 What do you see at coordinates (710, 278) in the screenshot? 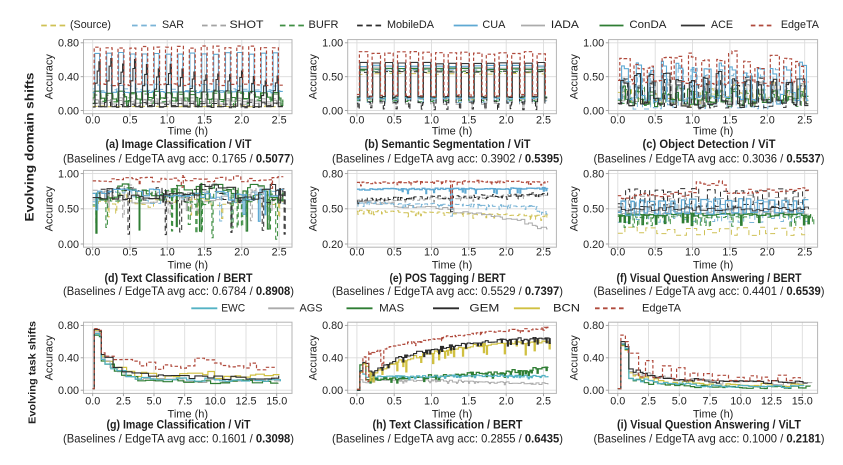
I see `svg-text:(f) Visual Question Answering: (f) Visual Question Answering / BERT` at bounding box center [710, 278].